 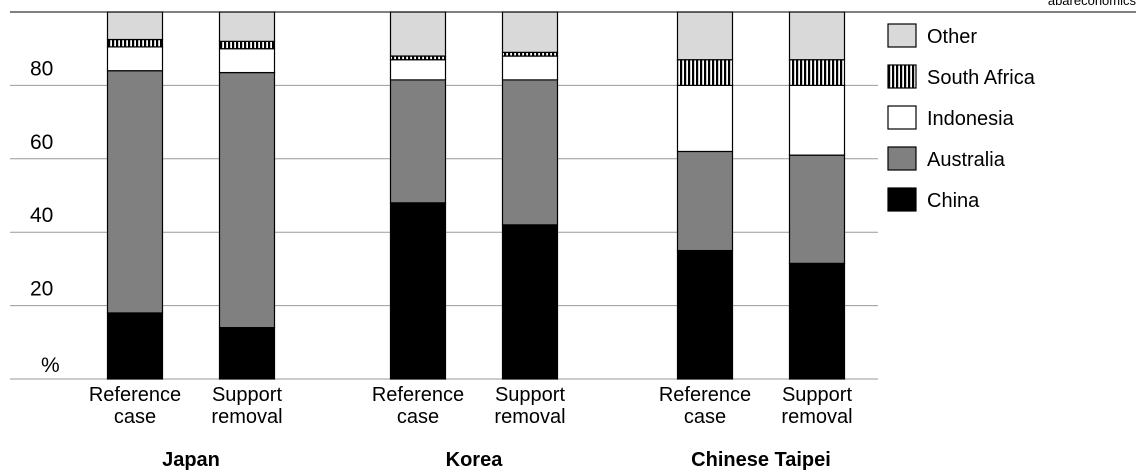 What do you see at coordinates (41, 215) in the screenshot?
I see `y-tick-label: 40` at bounding box center [41, 215].